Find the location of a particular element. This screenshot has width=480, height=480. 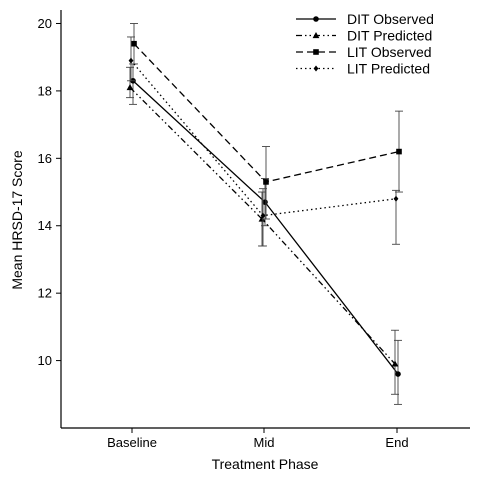

error-bar is located at coordinates (130, 82).